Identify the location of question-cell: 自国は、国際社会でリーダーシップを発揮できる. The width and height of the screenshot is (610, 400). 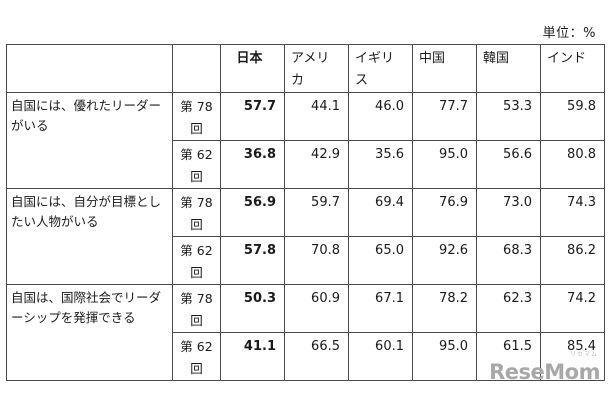
(89, 332).